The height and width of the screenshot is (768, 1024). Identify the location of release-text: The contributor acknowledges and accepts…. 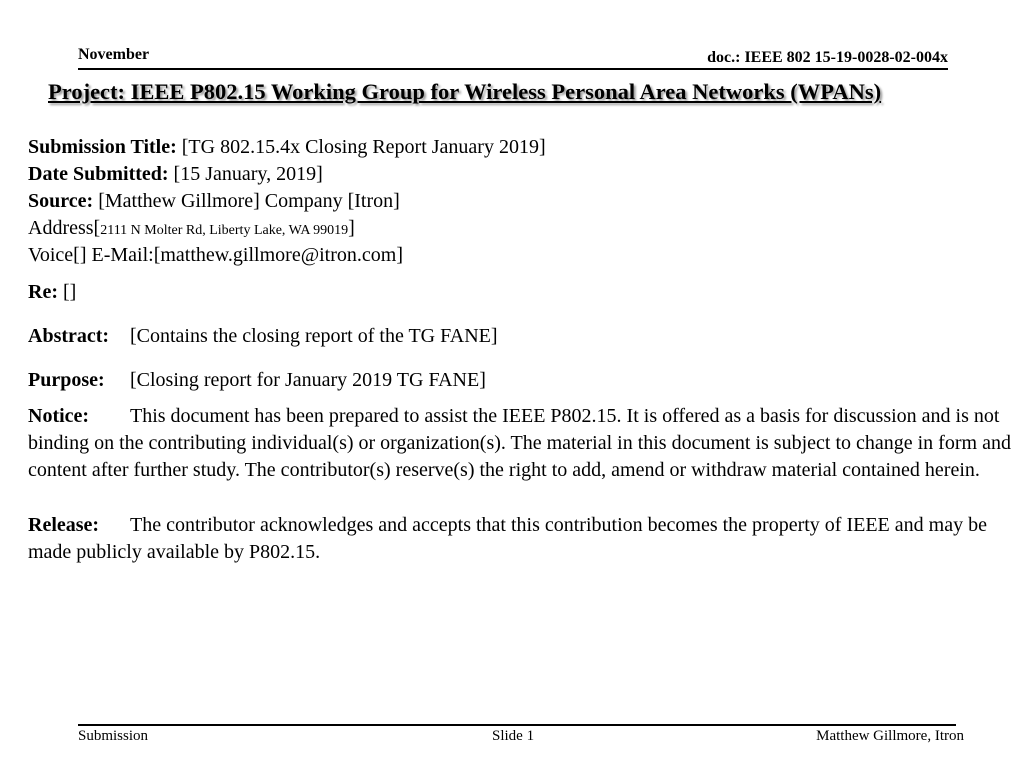
(507, 538).